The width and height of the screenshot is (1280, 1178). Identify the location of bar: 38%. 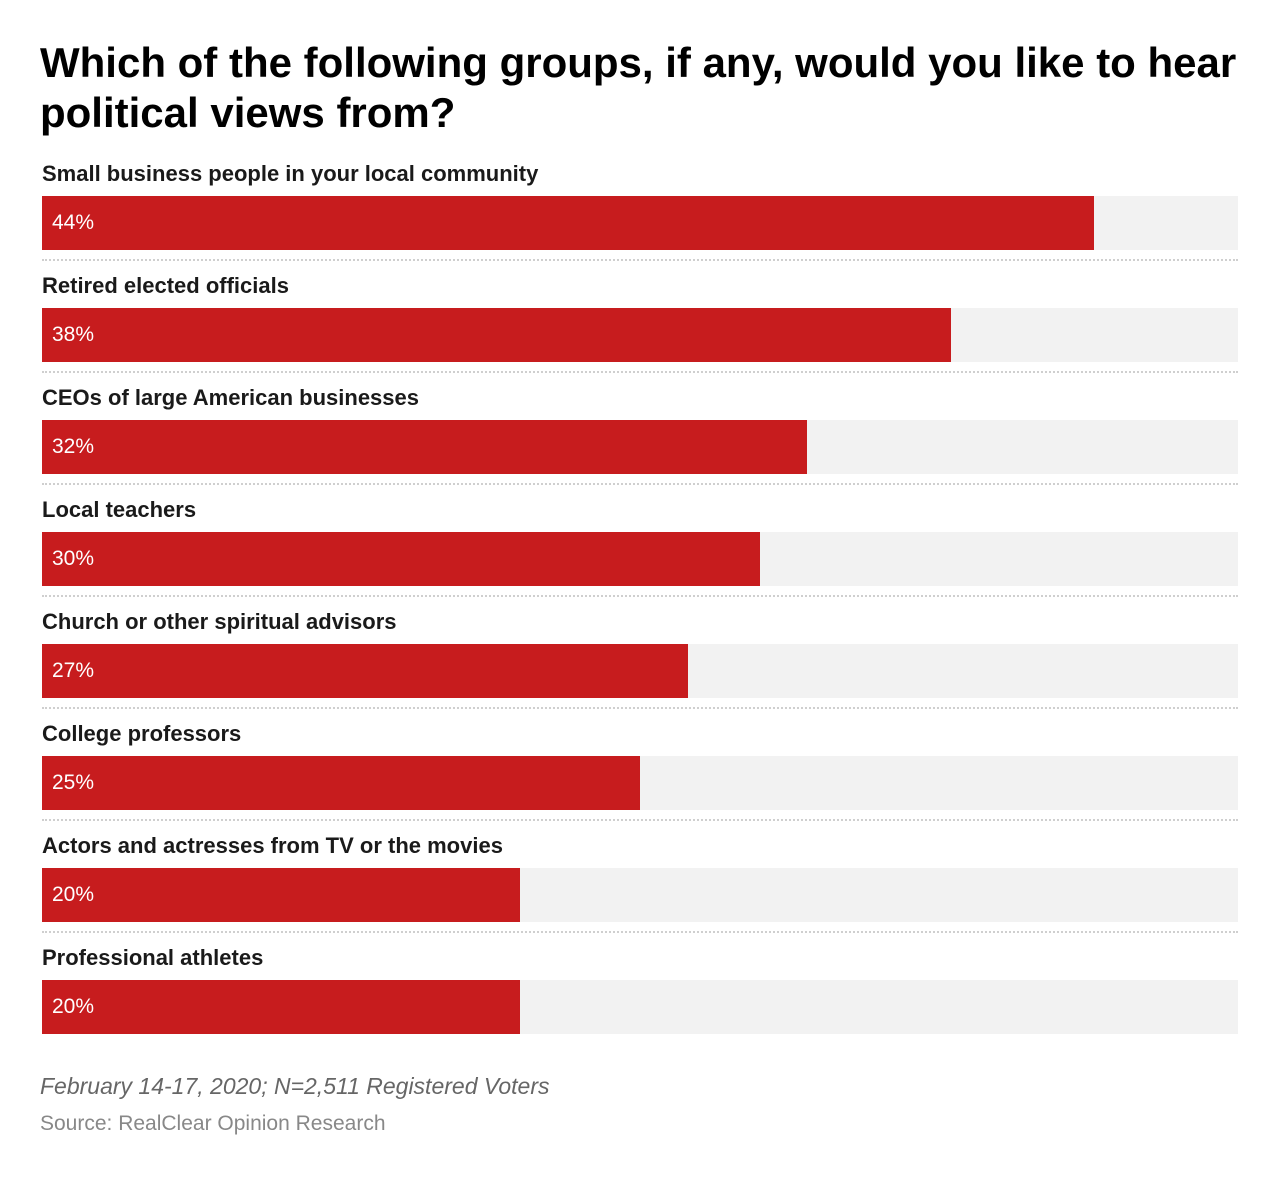
(496, 335).